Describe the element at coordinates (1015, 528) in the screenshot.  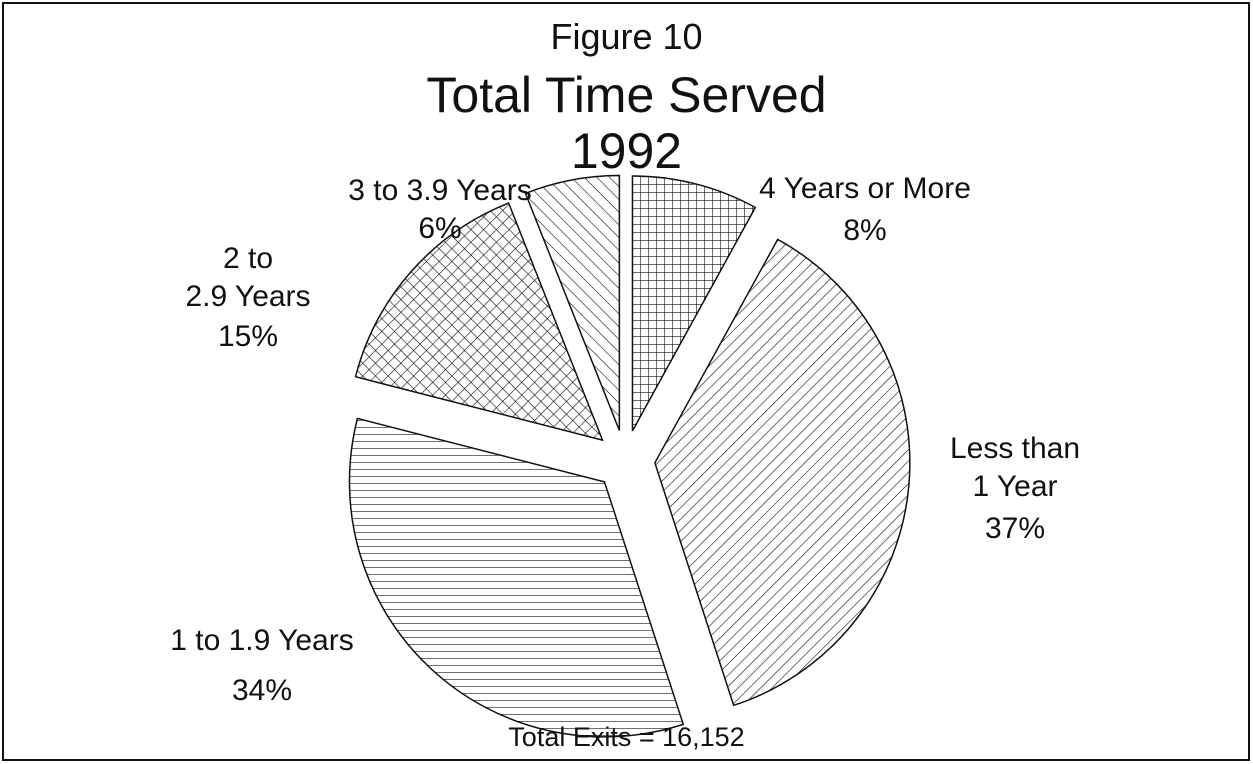
I see `slice-value-label: 37%` at that location.